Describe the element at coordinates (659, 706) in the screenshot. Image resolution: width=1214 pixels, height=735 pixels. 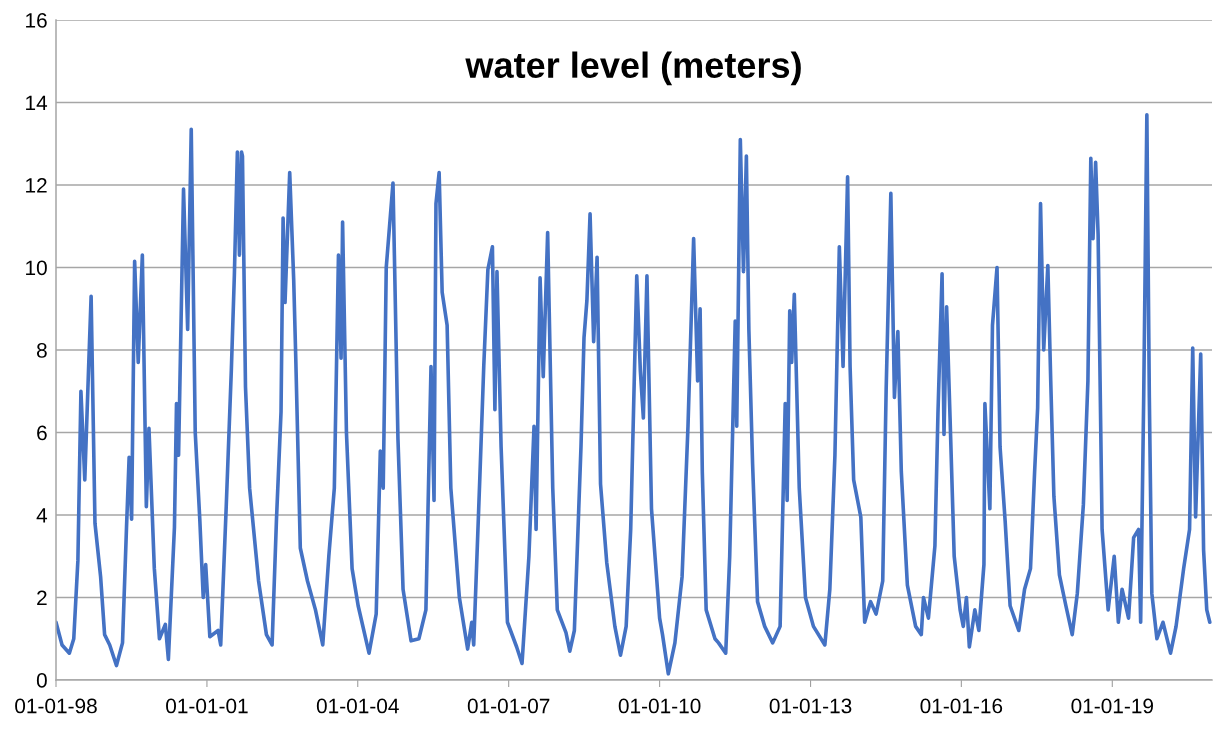
I see `x-tick-label: 01-01-10` at that location.